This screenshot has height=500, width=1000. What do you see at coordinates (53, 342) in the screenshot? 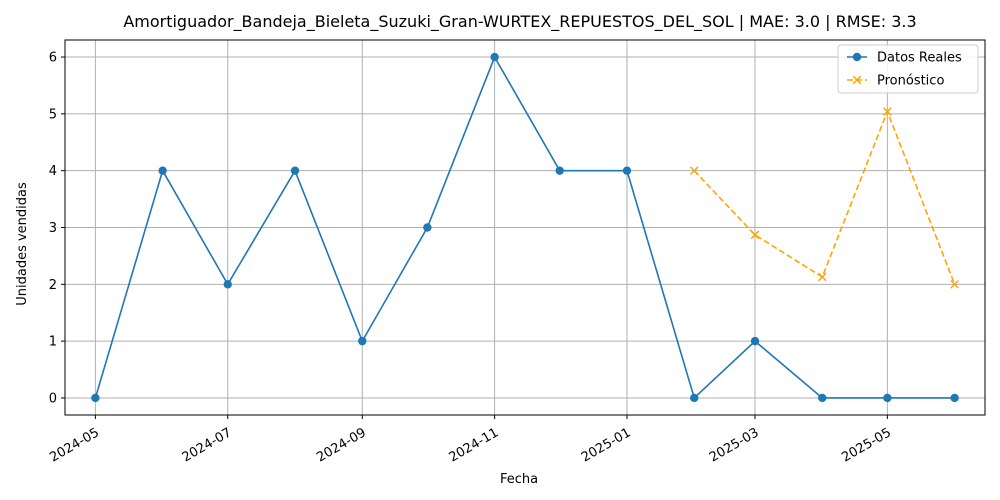
I see `y-tick-label: 1` at bounding box center [53, 342].